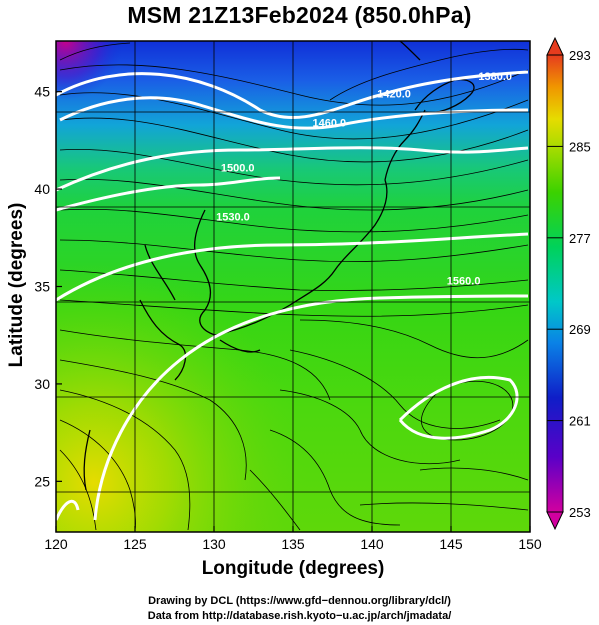  I want to click on height-contour-label: 1500.0, so click(238, 169).